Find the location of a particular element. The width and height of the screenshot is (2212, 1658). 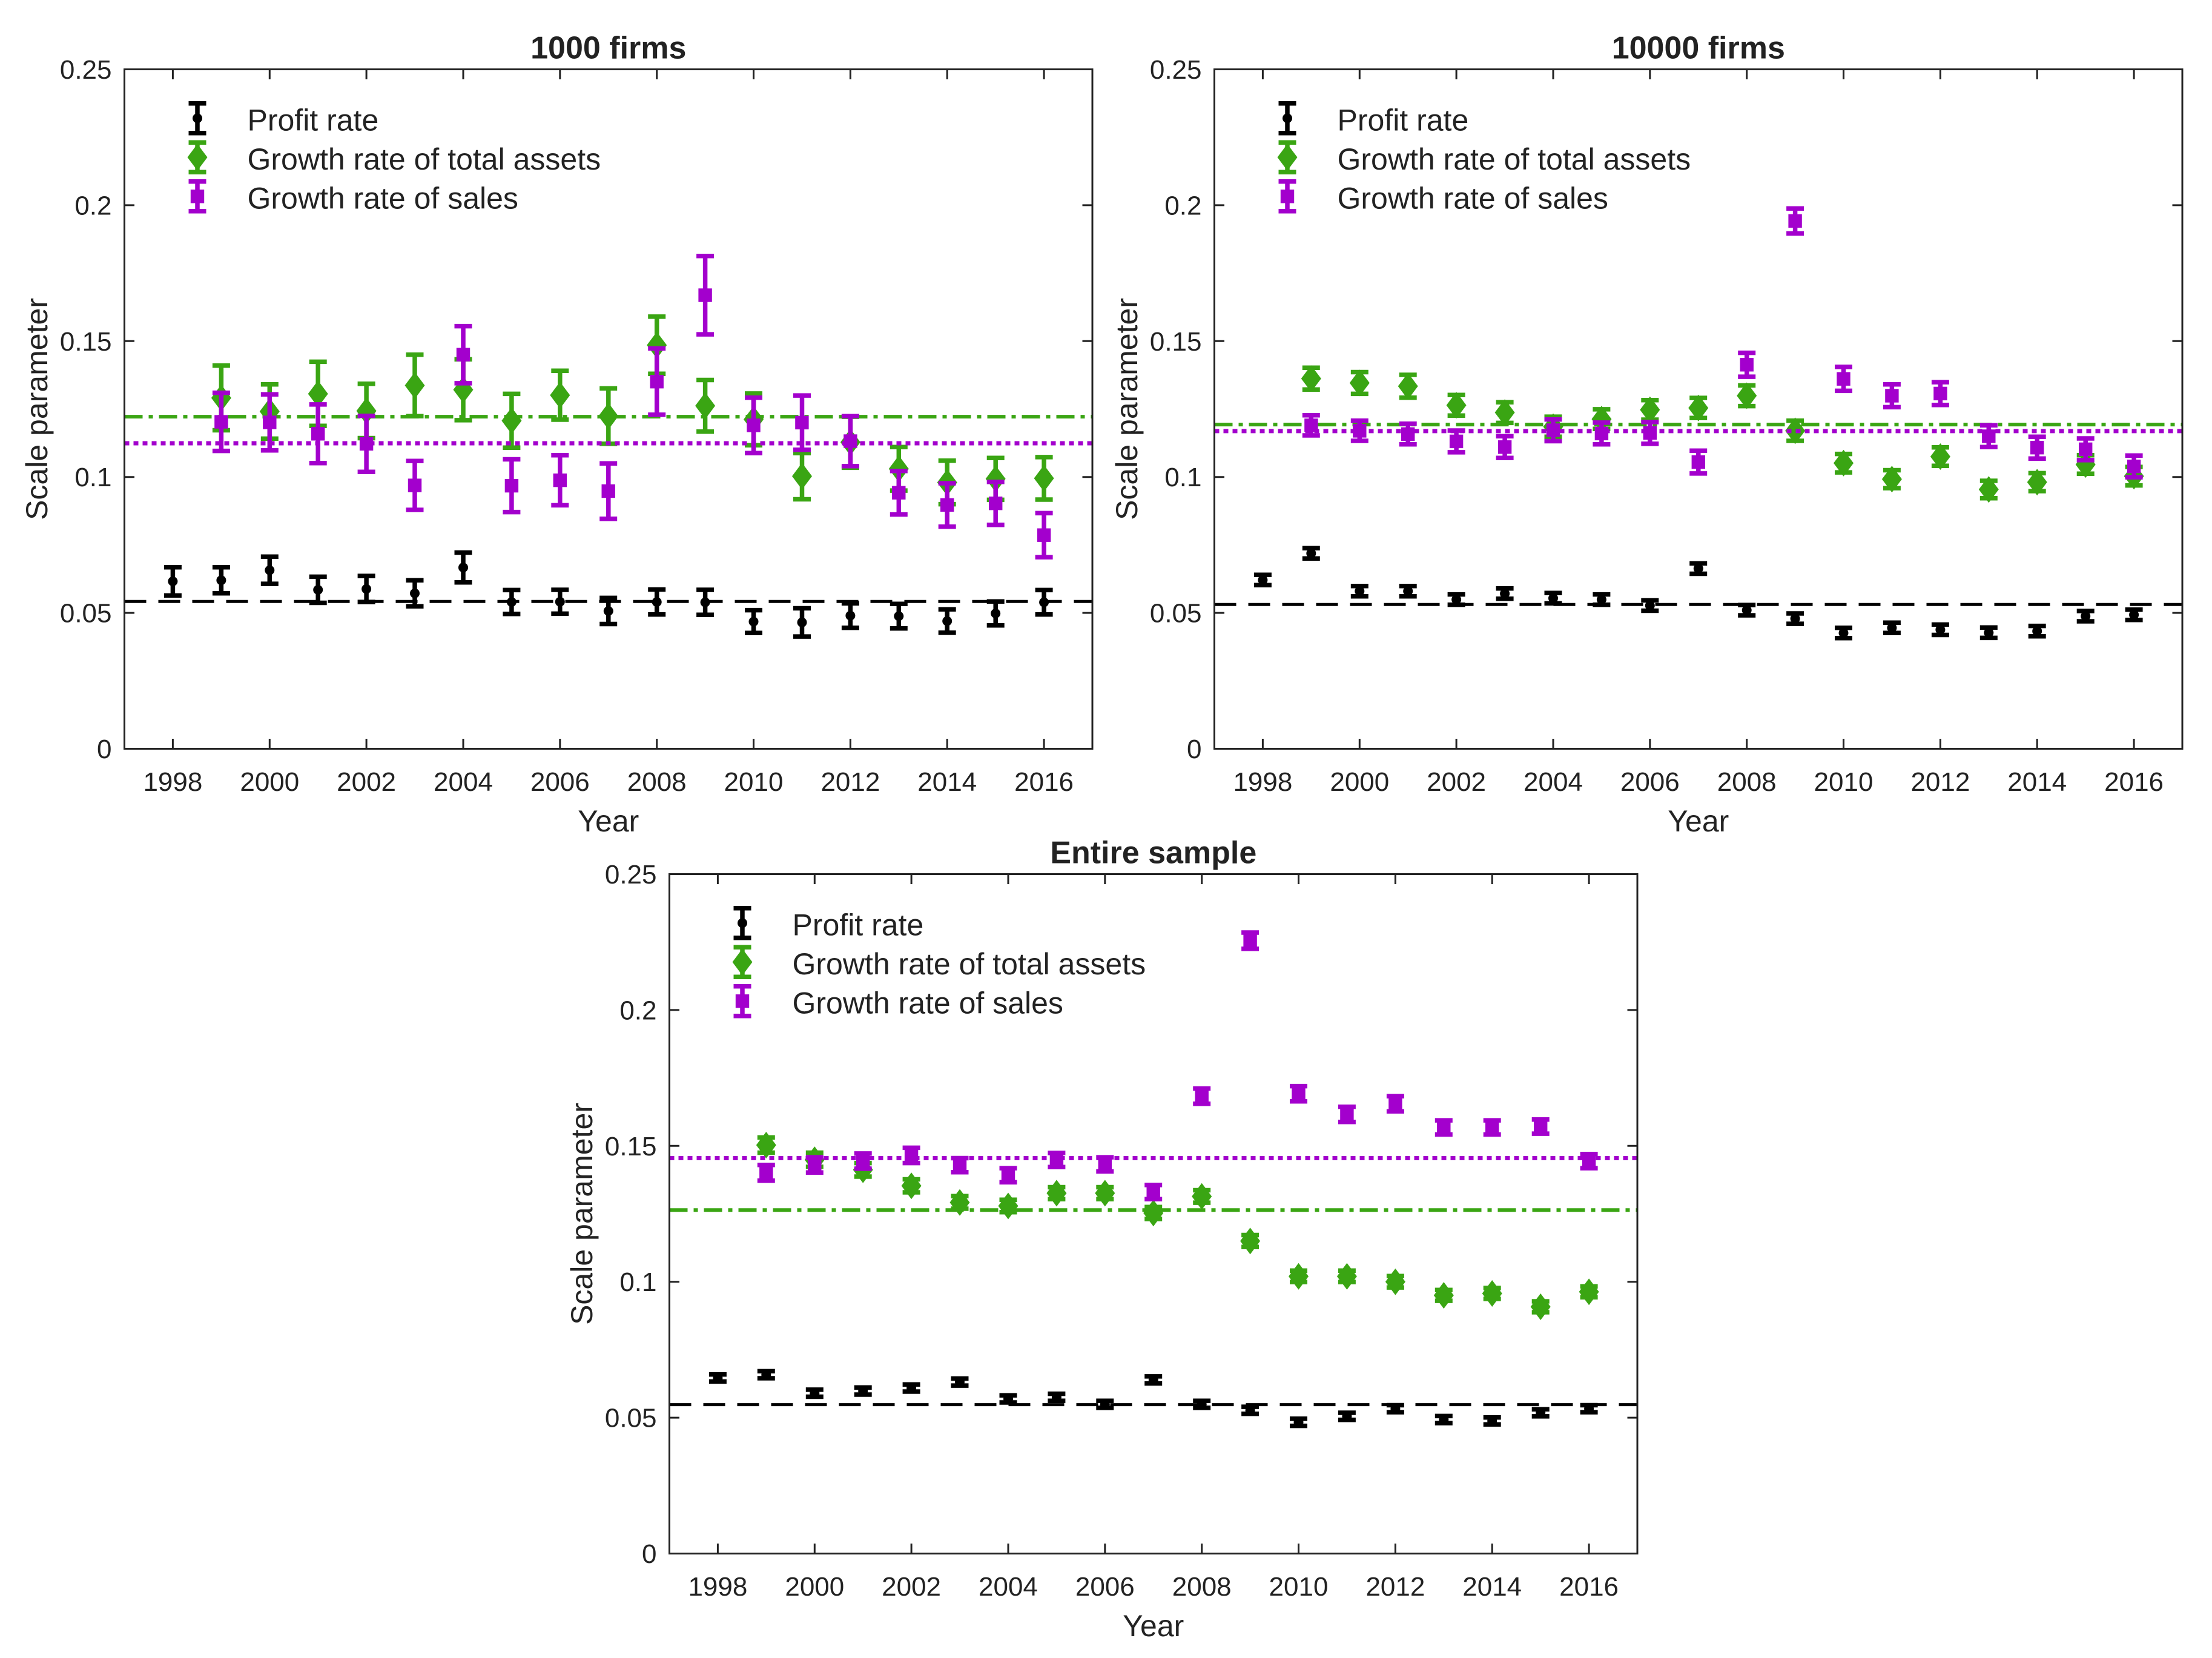

svg-text: Entire sample is located at coordinates (1153, 853).